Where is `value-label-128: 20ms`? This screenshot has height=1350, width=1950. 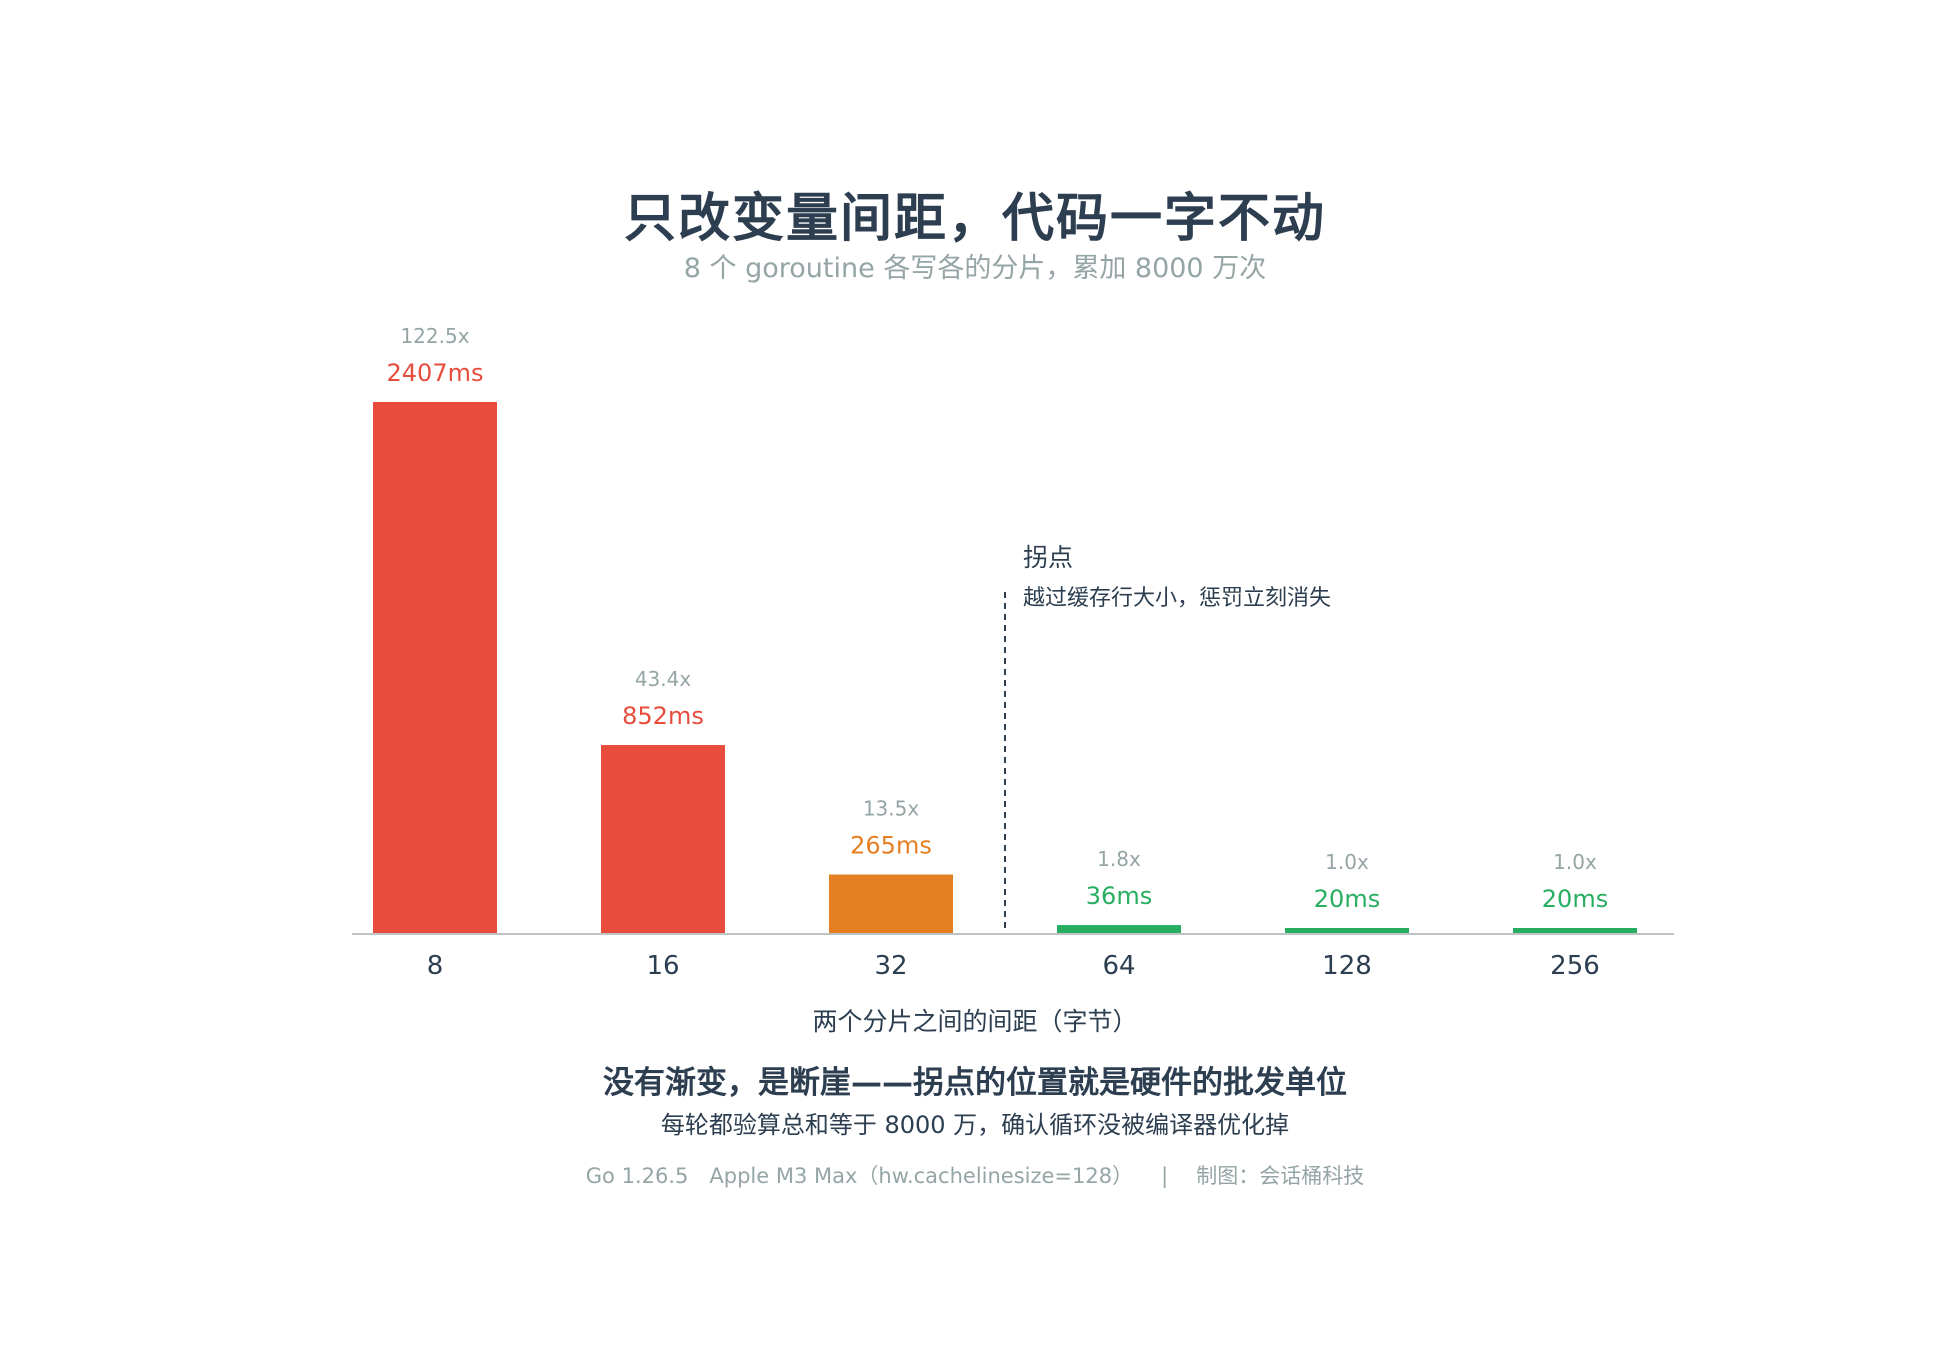
value-label-128: 20ms is located at coordinates (1347, 899).